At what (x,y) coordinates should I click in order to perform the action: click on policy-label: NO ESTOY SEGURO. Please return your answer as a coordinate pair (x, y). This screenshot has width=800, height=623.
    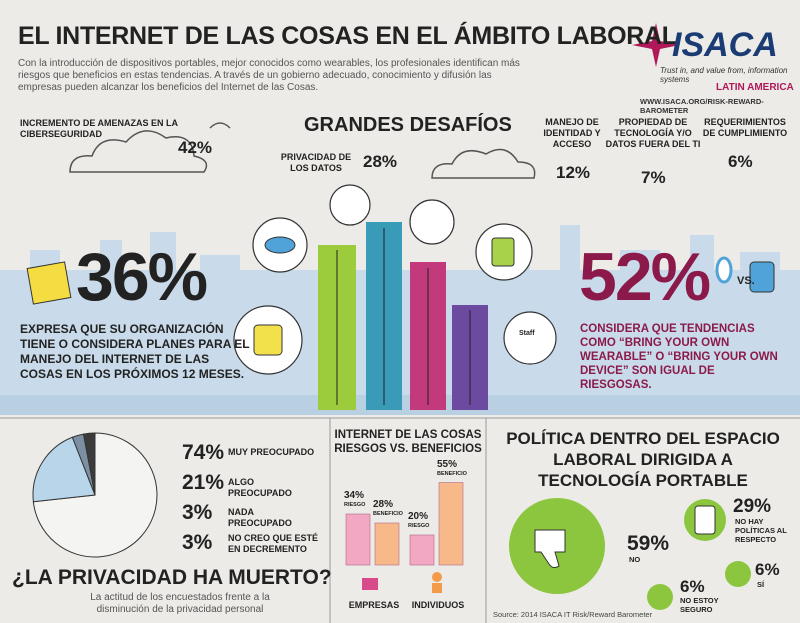
    Looking at the image, I should click on (699, 605).